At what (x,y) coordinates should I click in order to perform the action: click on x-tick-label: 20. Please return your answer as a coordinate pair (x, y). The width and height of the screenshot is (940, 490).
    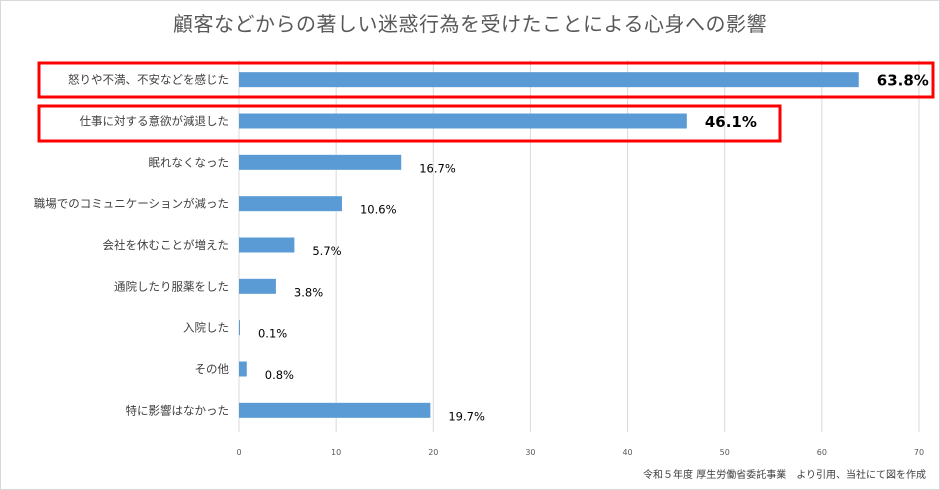
    Looking at the image, I should click on (433, 452).